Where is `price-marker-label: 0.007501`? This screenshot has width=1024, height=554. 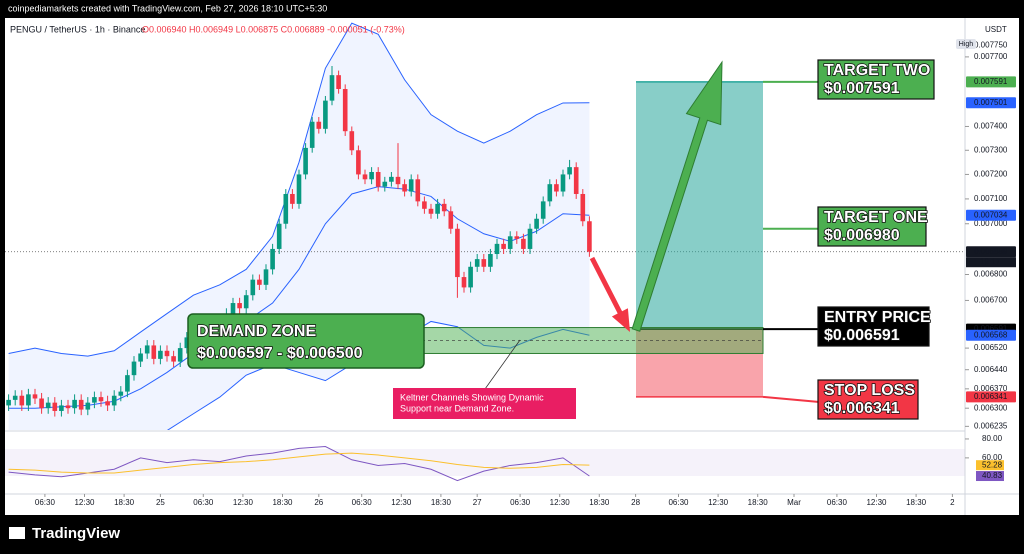
price-marker-label: 0.007501 is located at coordinates (991, 102).